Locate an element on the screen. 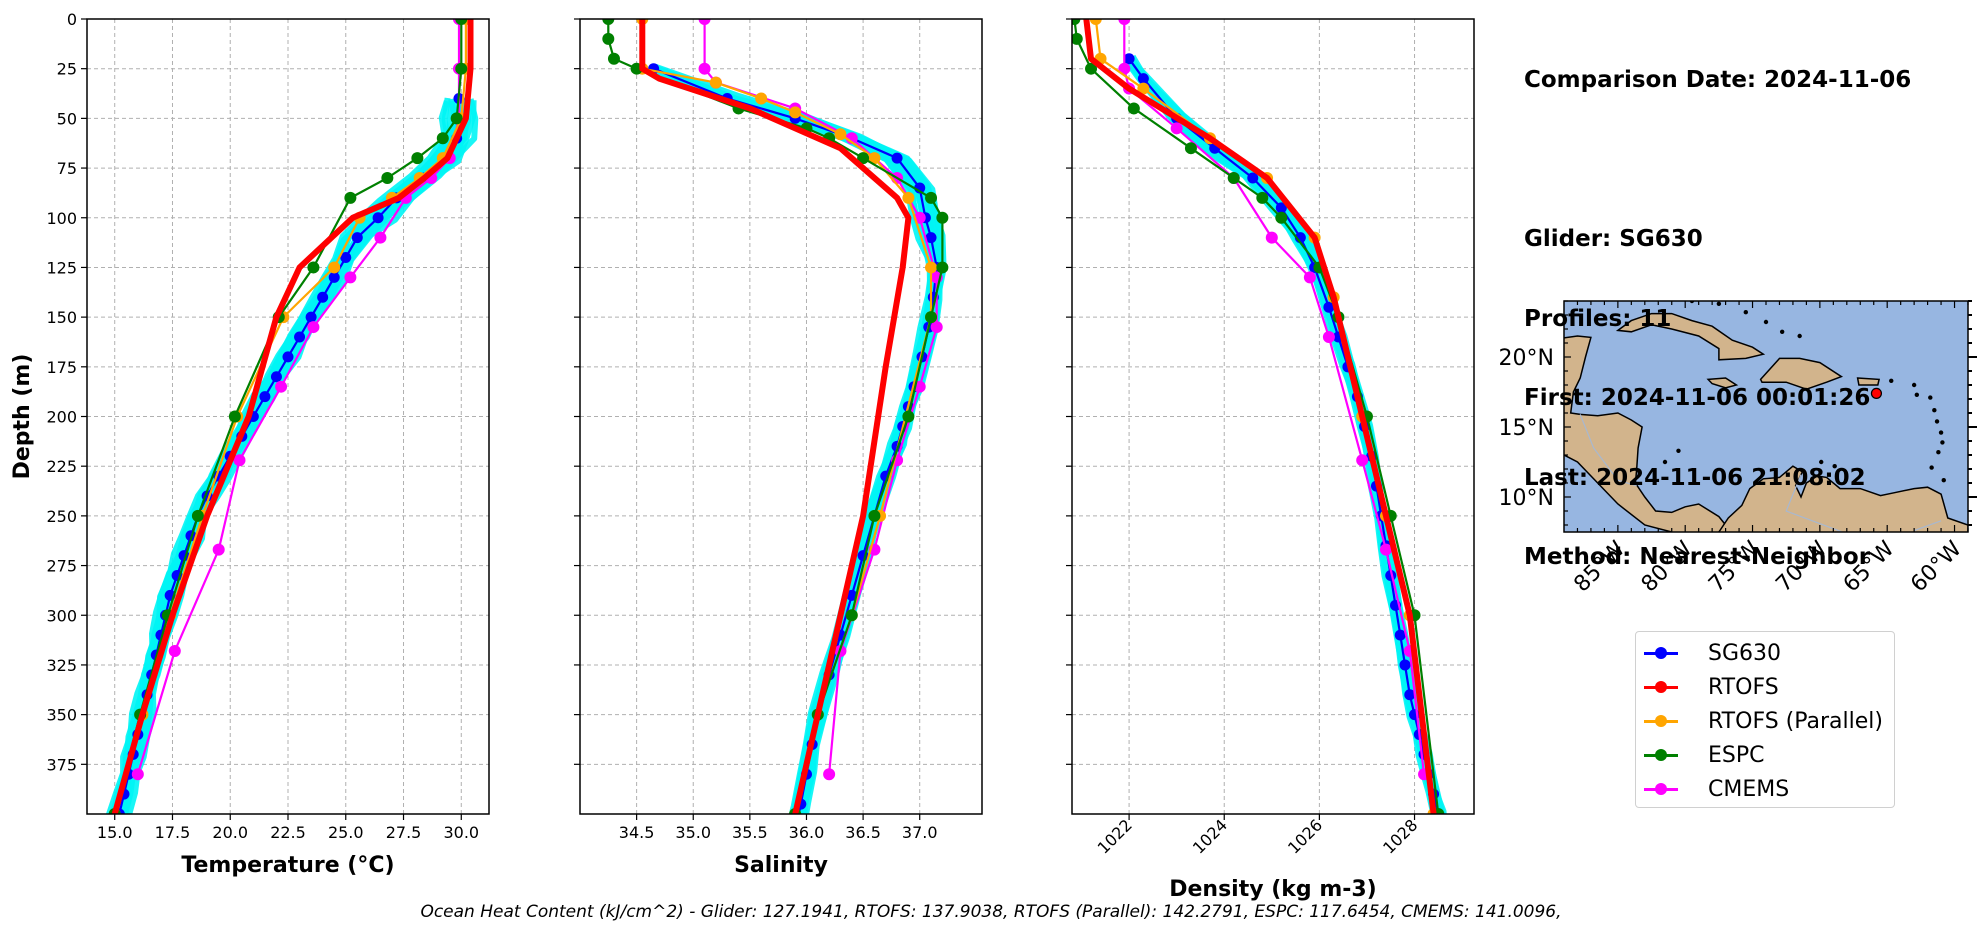  inset-map: 20°N15°N10°N85°W 80°W 75°W 70°W 65°W 60°W is located at coordinates (1738, 448).